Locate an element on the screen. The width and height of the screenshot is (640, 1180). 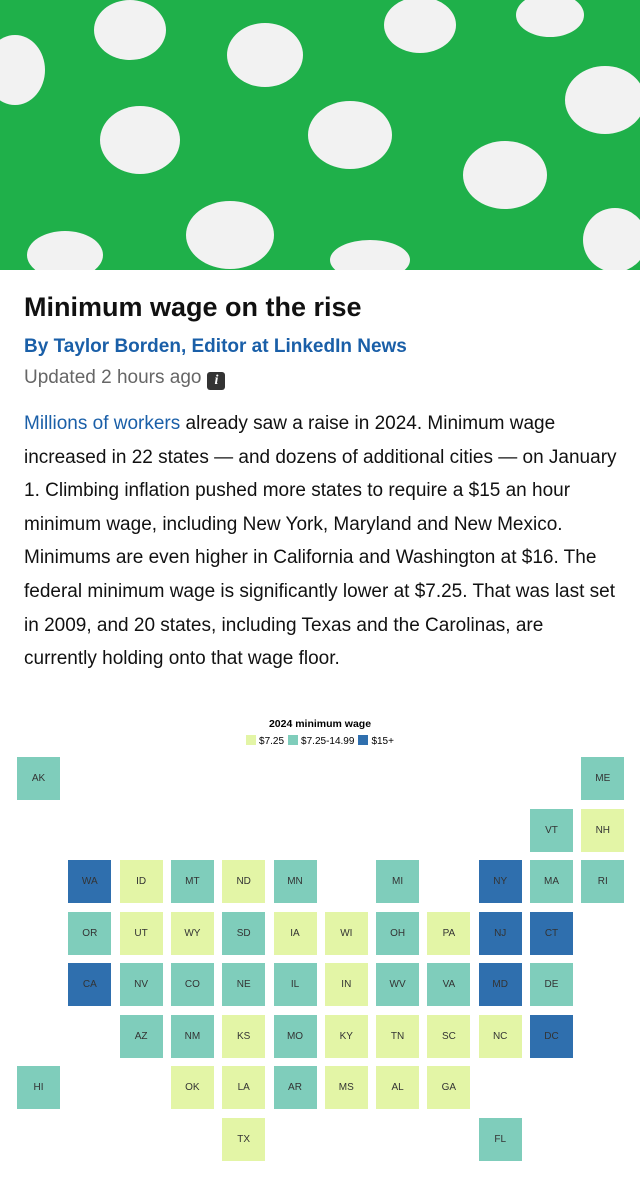
state-tile: OH is located at coordinates (398, 933).